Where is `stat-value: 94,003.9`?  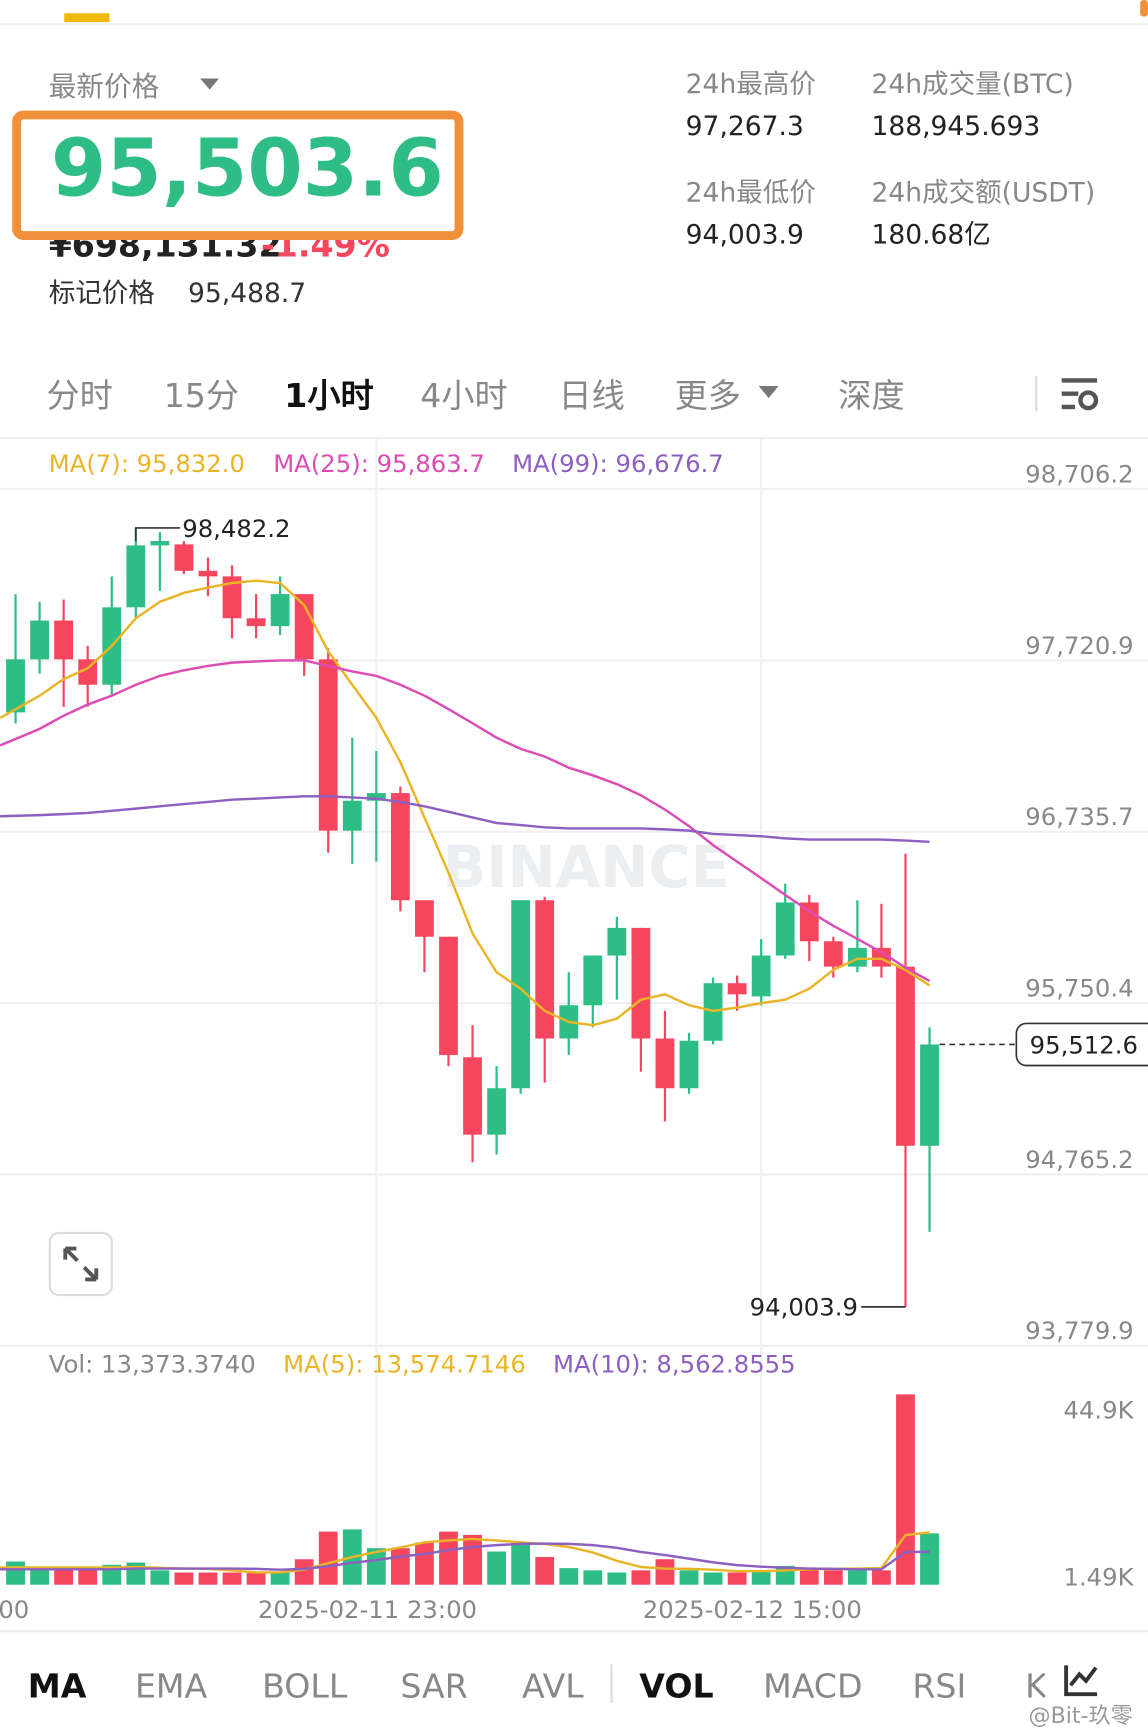 stat-value: 94,003.9 is located at coordinates (745, 234).